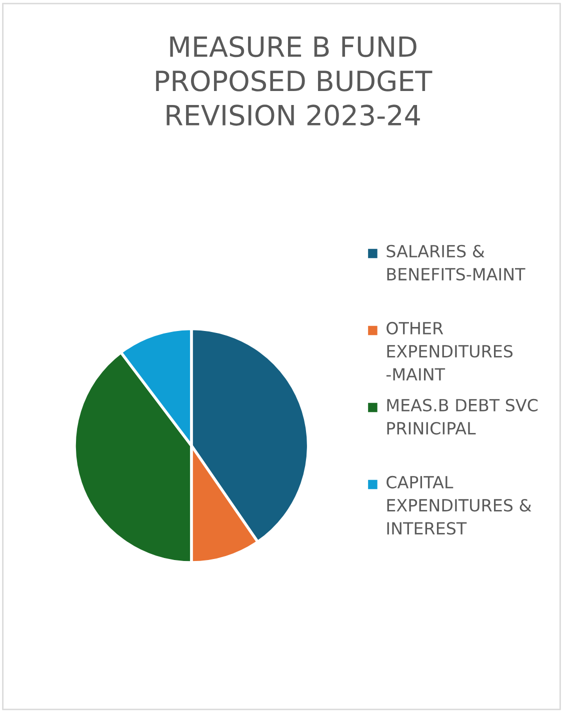  I want to click on legend-label: CAPITAL EXPENDITURES & INTEREST, so click(459, 505).